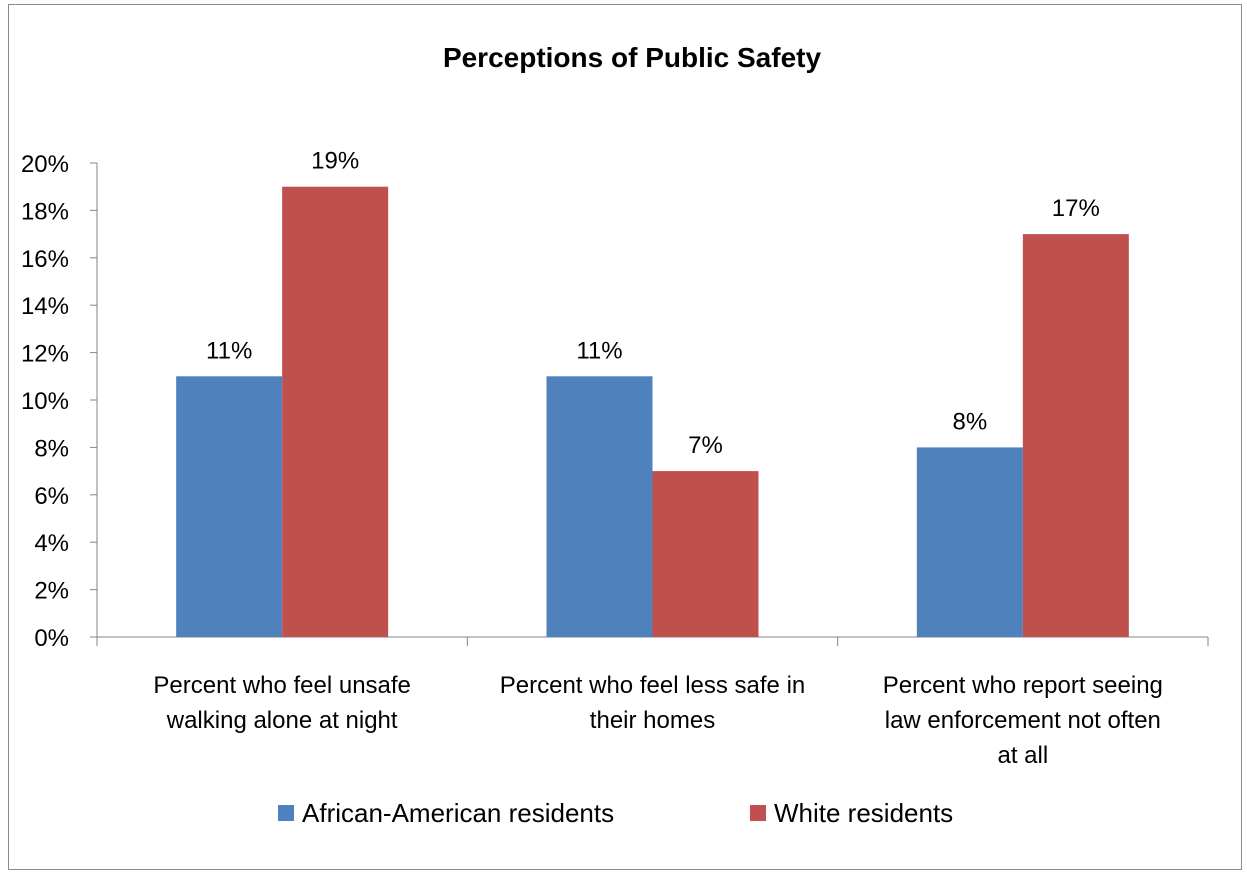  Describe the element at coordinates (51, 496) in the screenshot. I see `y-tick-label: 6%` at that location.